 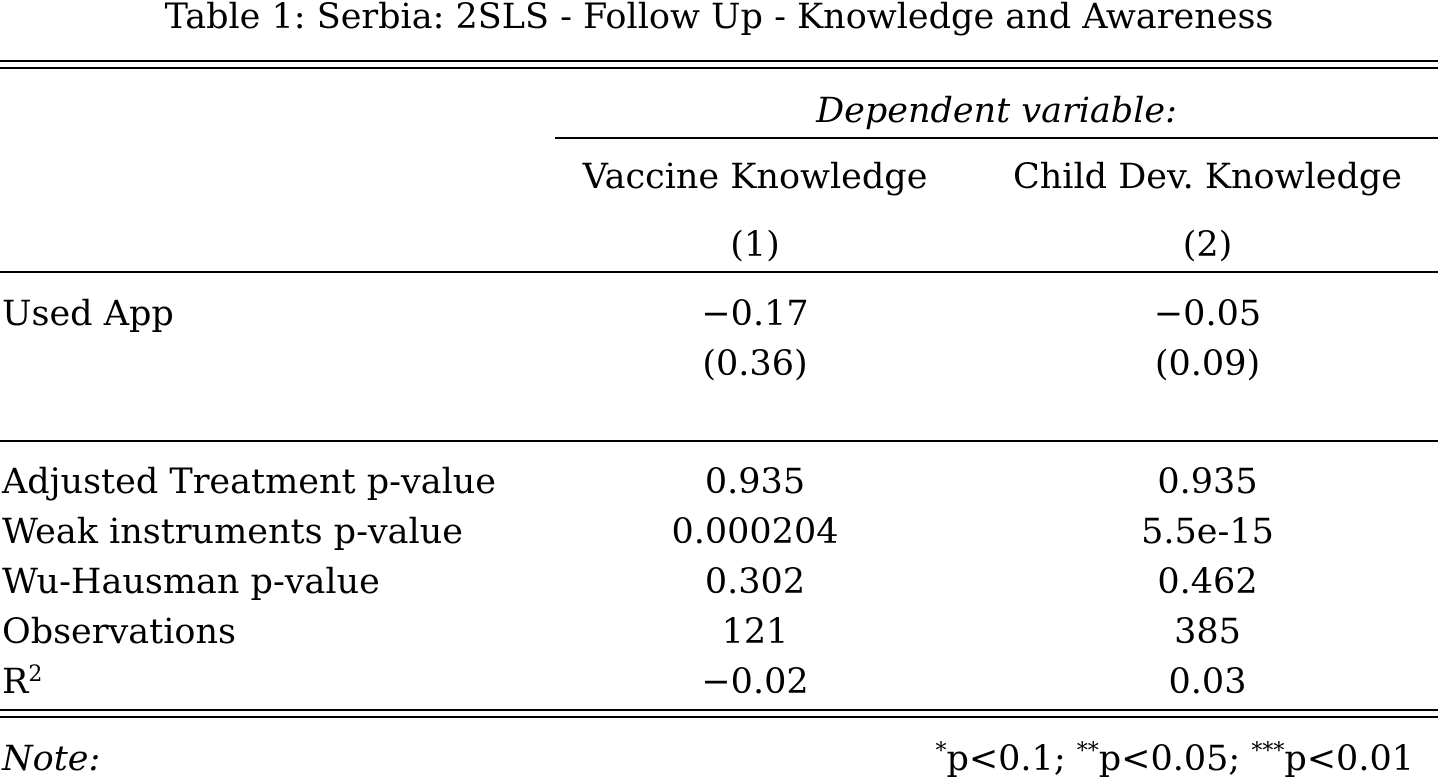 What do you see at coordinates (755, 314) in the screenshot?
I see `coef-value-1: −0.17` at bounding box center [755, 314].